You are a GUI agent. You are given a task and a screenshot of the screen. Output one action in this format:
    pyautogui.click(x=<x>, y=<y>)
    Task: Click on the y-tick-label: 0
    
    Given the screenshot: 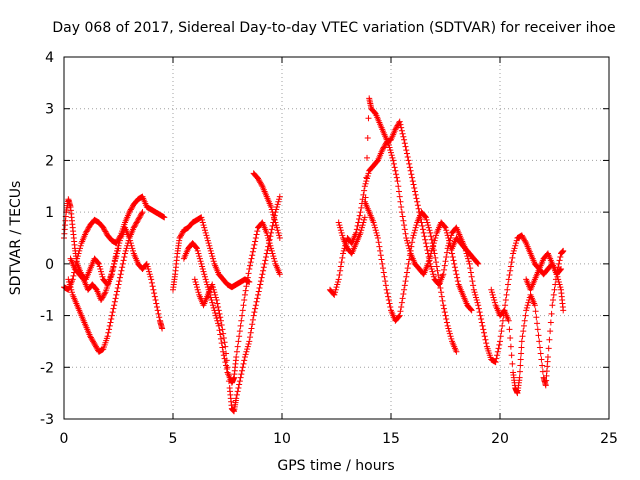 What is the action you would take?
    pyautogui.click(x=49, y=265)
    